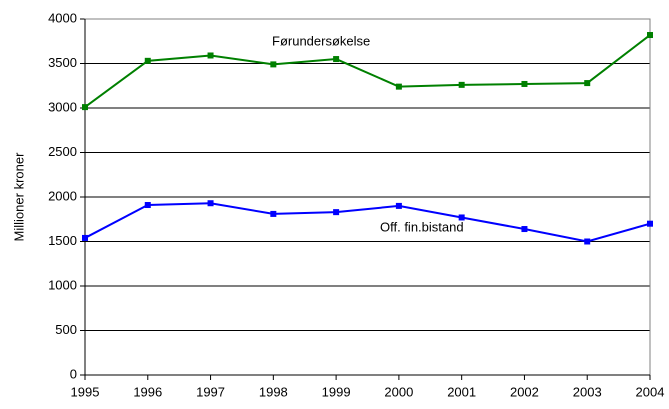  Describe the element at coordinates (587, 391) in the screenshot. I see `x-tick-label: 2003` at that location.